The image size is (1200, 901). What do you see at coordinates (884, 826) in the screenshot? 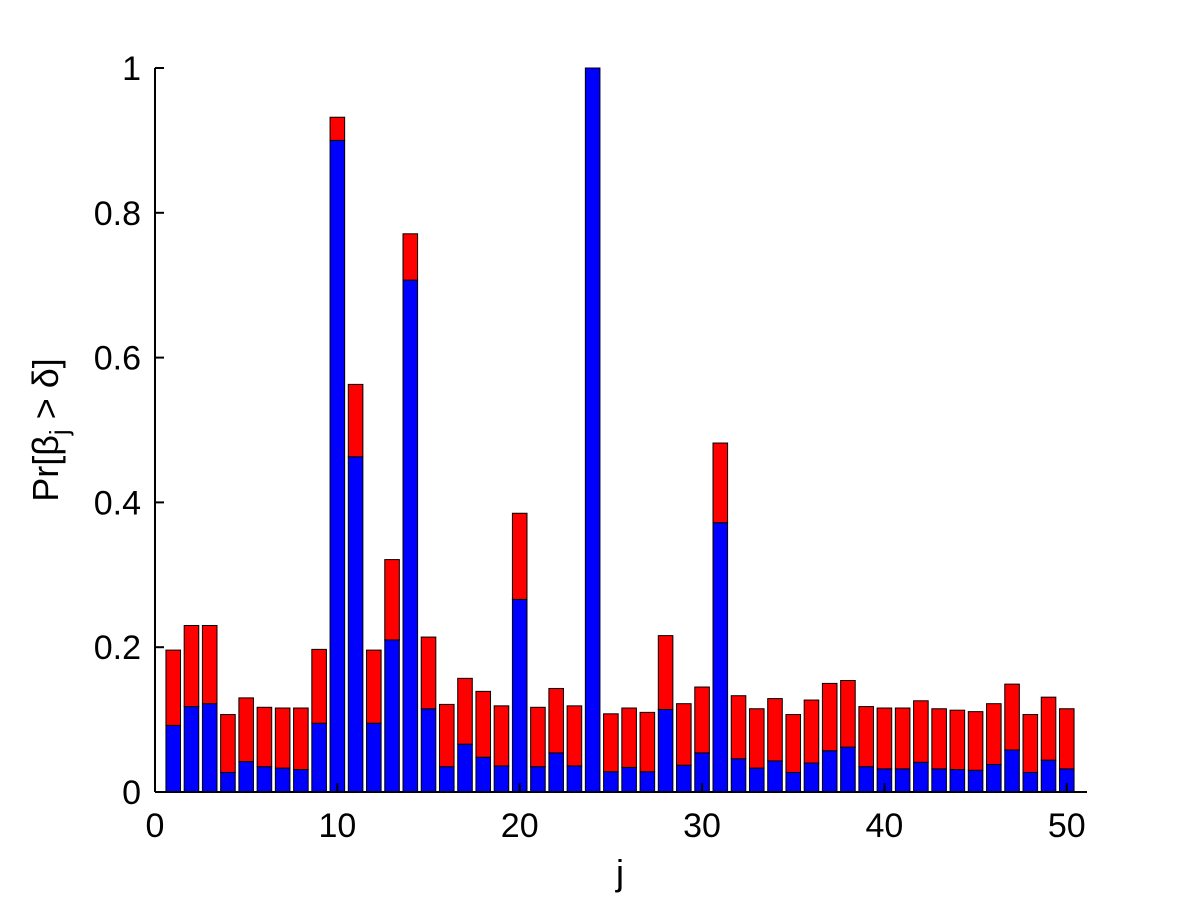
I see `x-tick-label-40: 40` at bounding box center [884, 826].